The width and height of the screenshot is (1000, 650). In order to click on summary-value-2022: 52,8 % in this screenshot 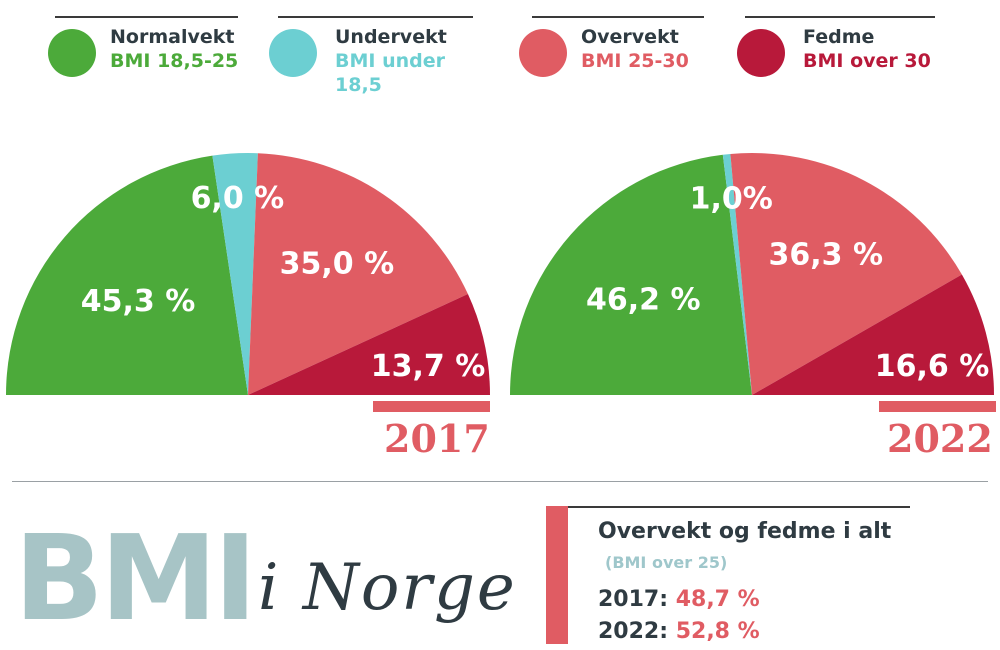, I will do `click(717, 631)`.